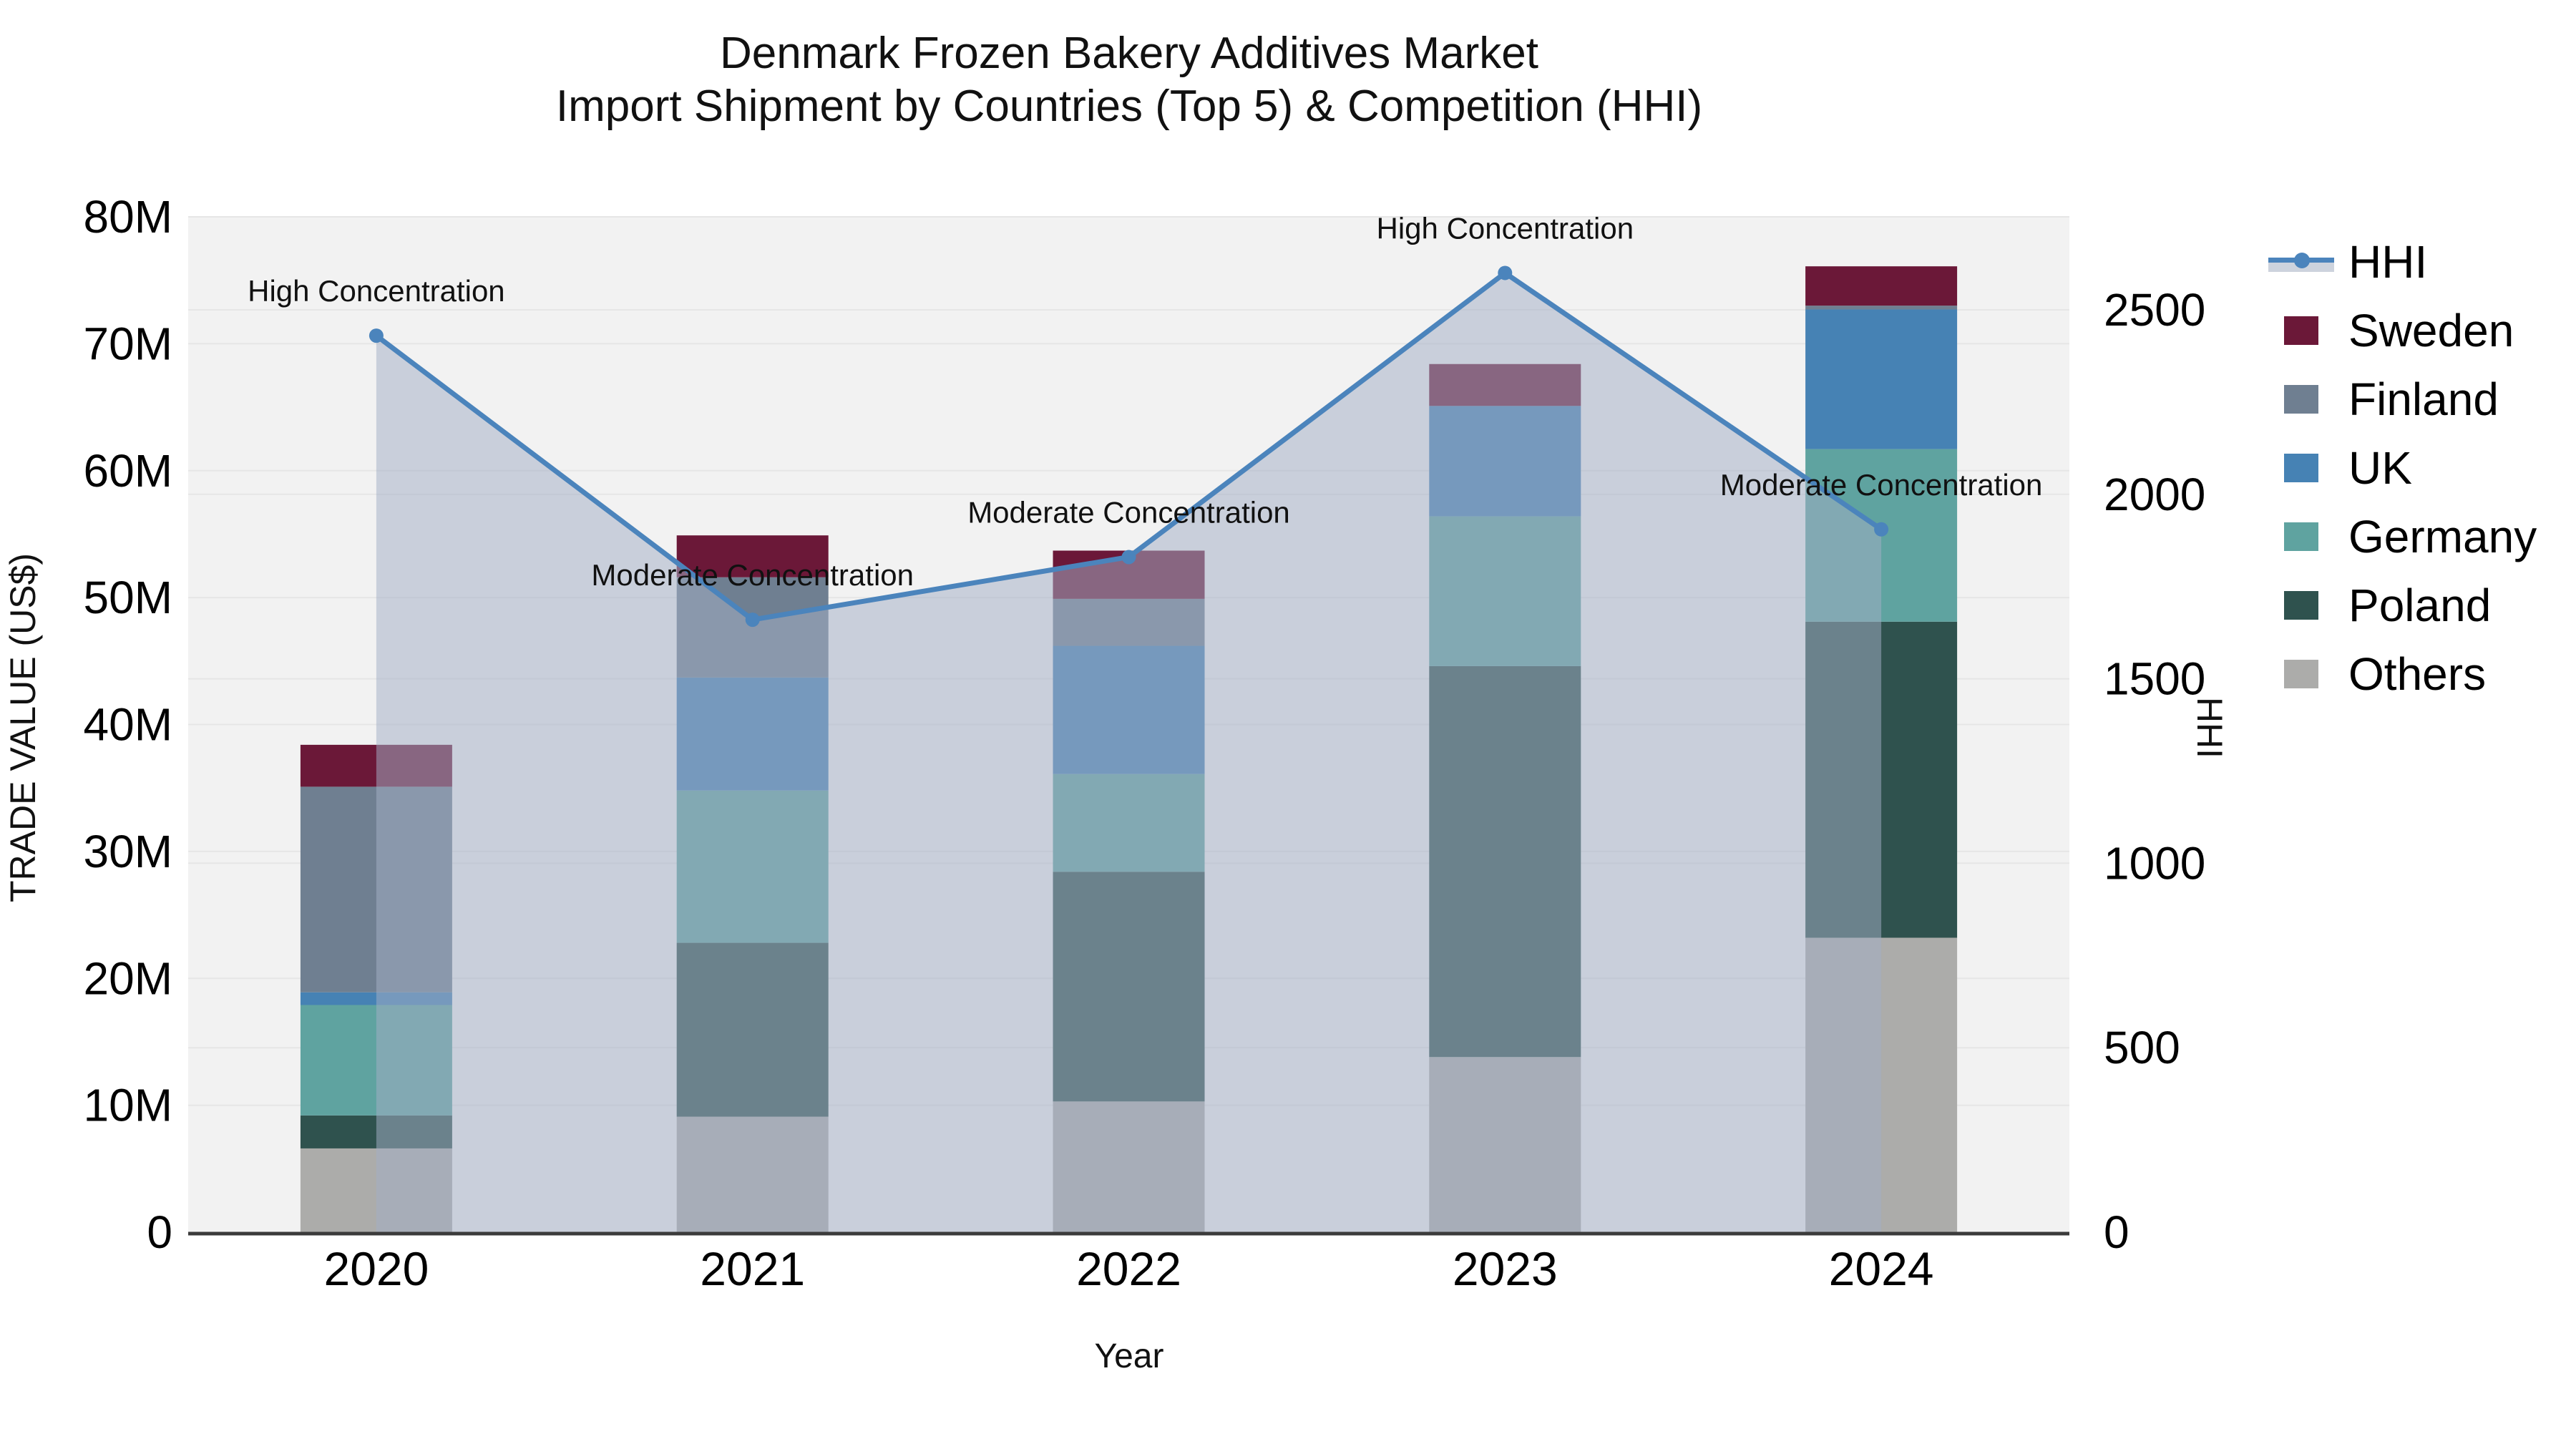 The image size is (2576, 1449). I want to click on y-axis-title-right: HHI, so click(2210, 727).